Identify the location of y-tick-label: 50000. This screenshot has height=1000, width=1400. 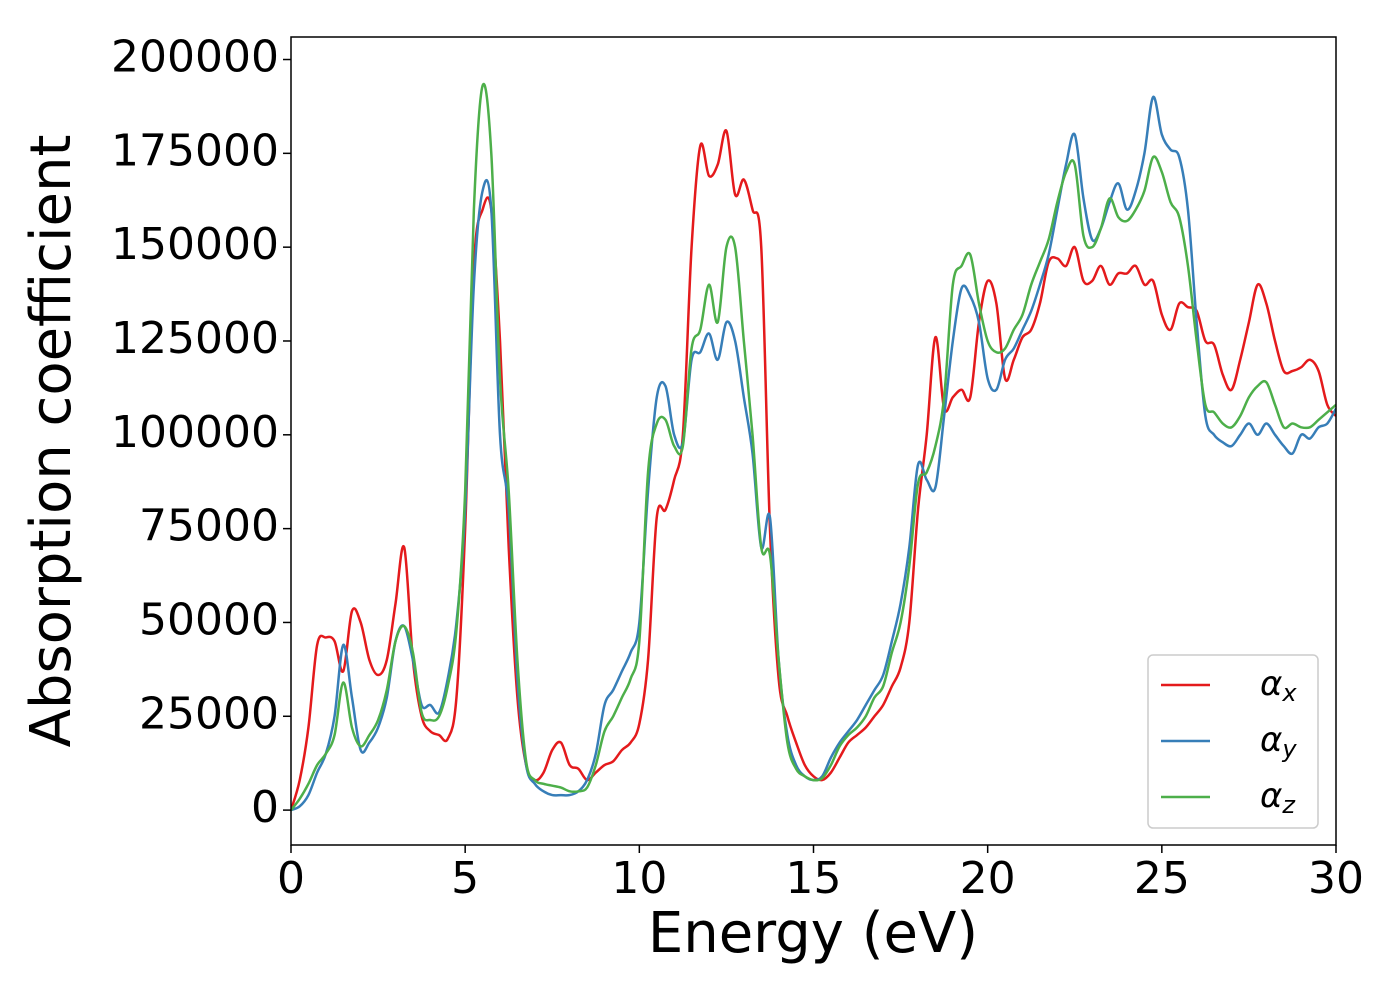
(209, 619).